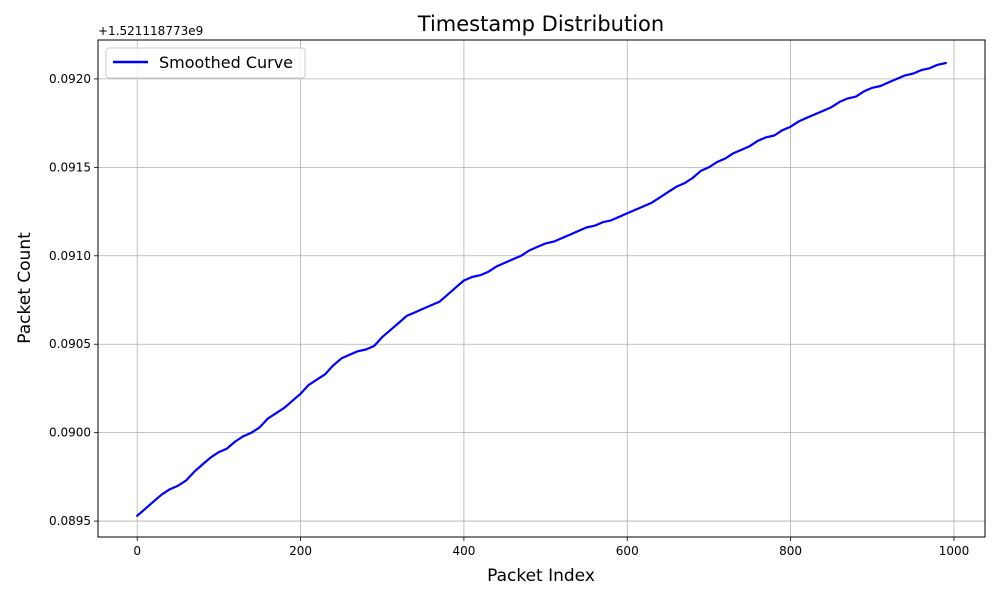 This screenshot has height=600, width=1000. Describe the element at coordinates (70, 256) in the screenshot. I see `y-tick-label: 0.0910` at that location.